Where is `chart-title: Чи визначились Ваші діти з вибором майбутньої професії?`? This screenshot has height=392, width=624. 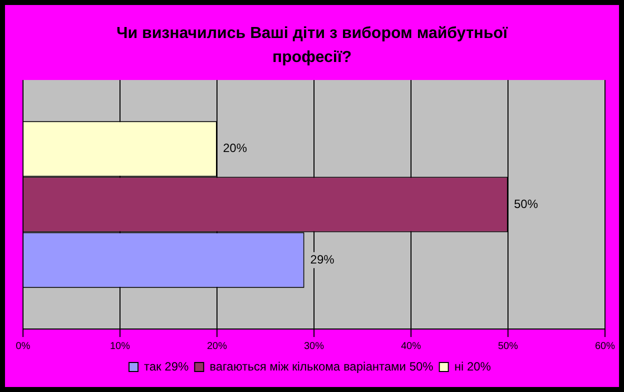 chart-title: Чи визначились Ваші діти з вибором майбутньої професії? is located at coordinates (312, 46).